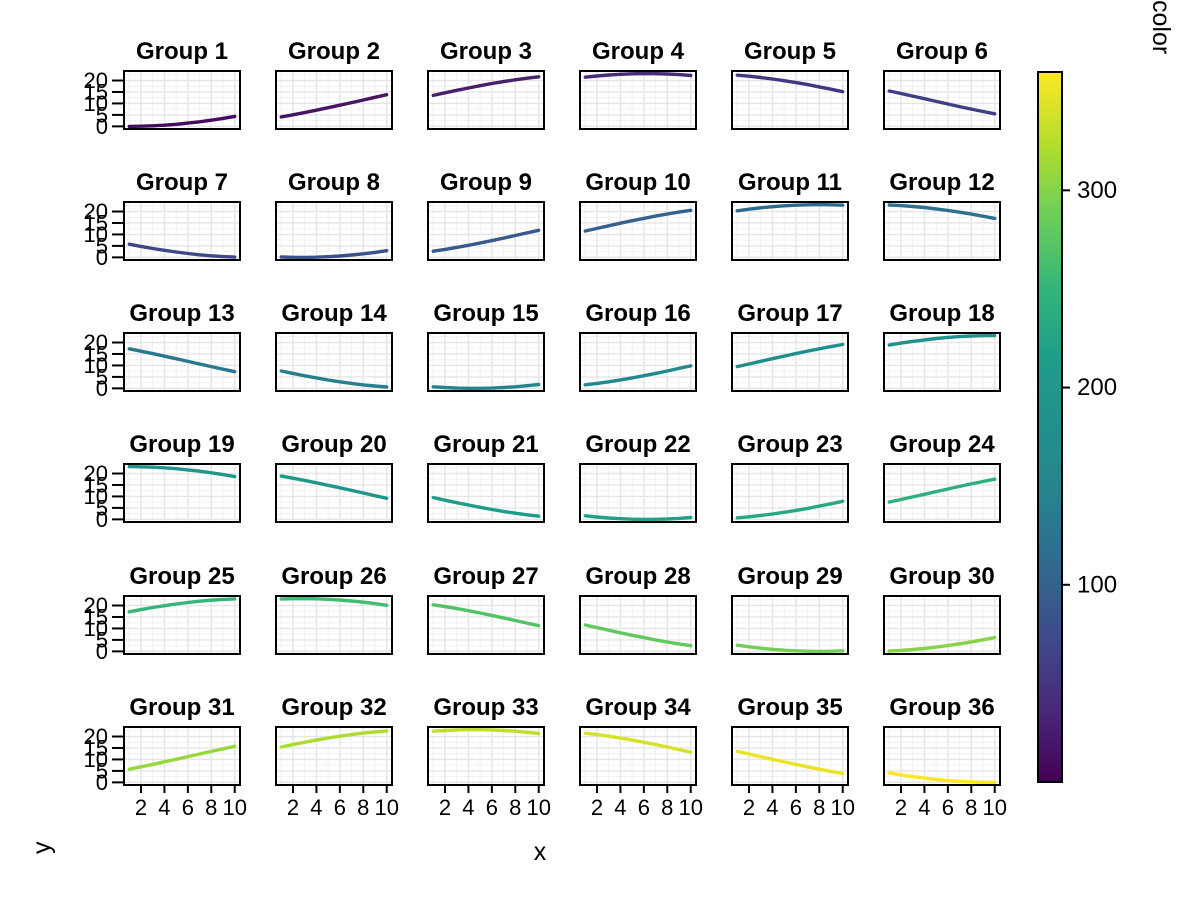  What do you see at coordinates (334, 477) in the screenshot?
I see `facet-panel: Group 20` at bounding box center [334, 477].